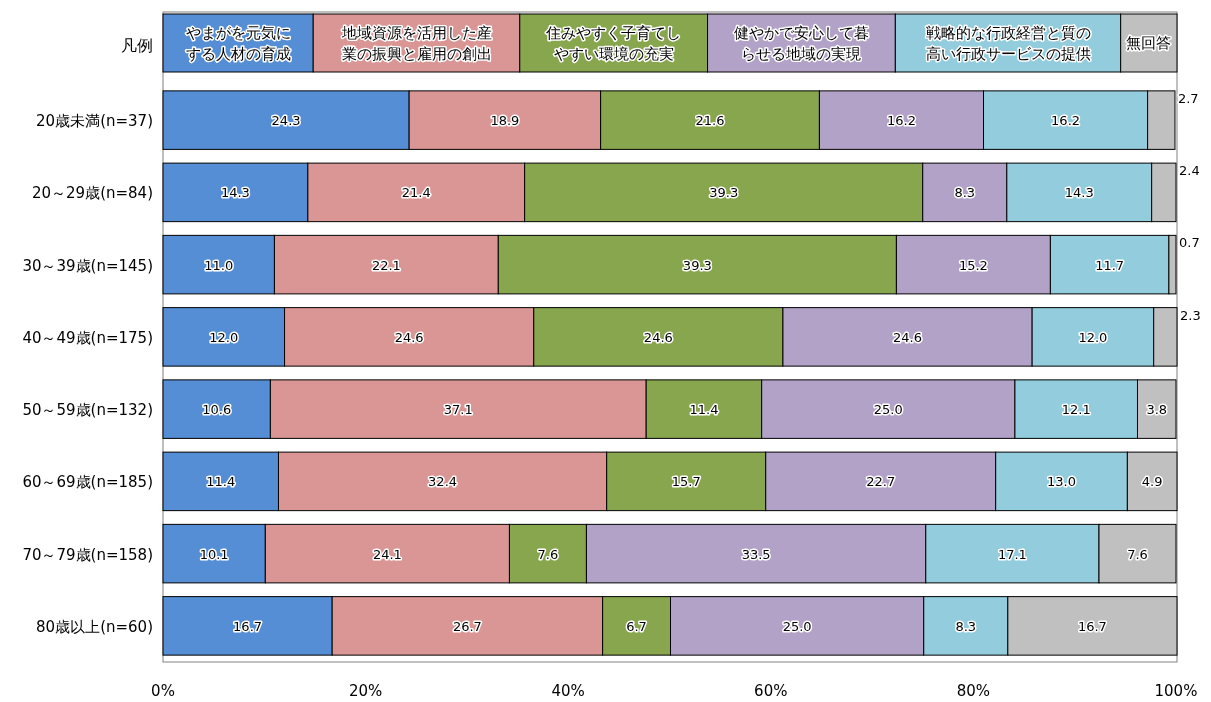 The image size is (1211, 702). What do you see at coordinates (365, 691) in the screenshot?
I see `x-tick-label: 20%` at bounding box center [365, 691].